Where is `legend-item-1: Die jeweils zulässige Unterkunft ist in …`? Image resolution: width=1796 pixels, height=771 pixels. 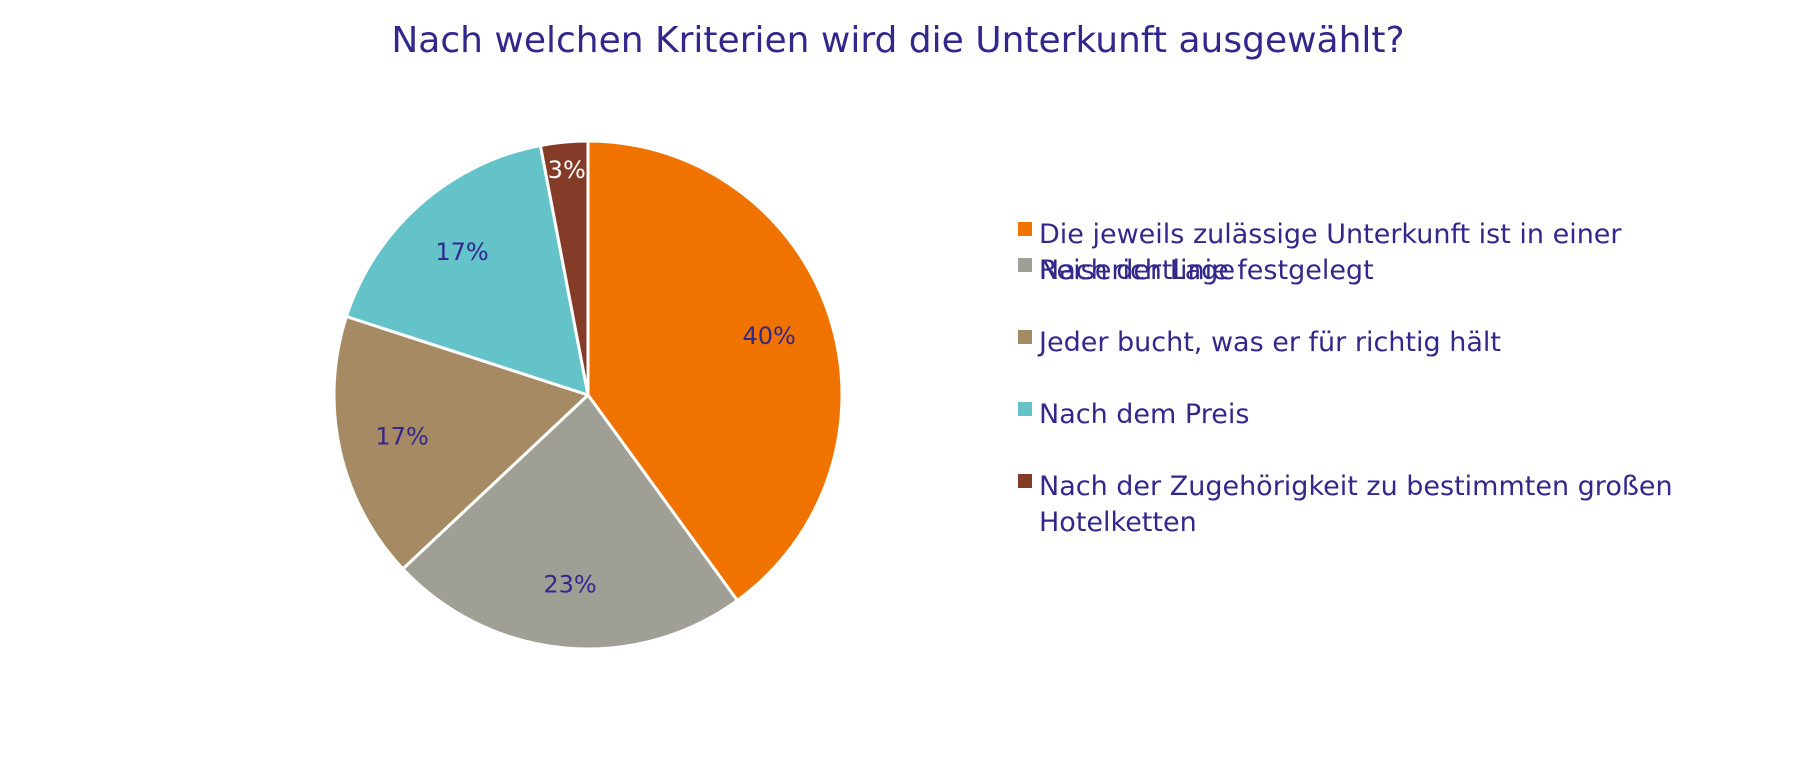
legend-item-1: Die jeweils zulässige Unterkunft ist in … is located at coordinates (1320, 252).